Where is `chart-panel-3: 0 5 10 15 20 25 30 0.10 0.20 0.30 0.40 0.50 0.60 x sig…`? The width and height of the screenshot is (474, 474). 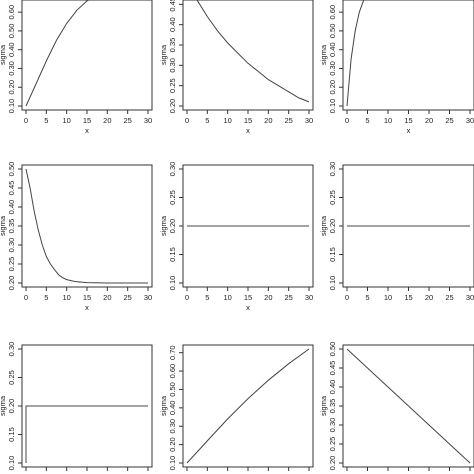
chart-panel-3: 0 5 10 15 20 25 30 0.10 0.20 0.30 0.40 0.50 0.60 x sig… is located at coordinates (396, 67).